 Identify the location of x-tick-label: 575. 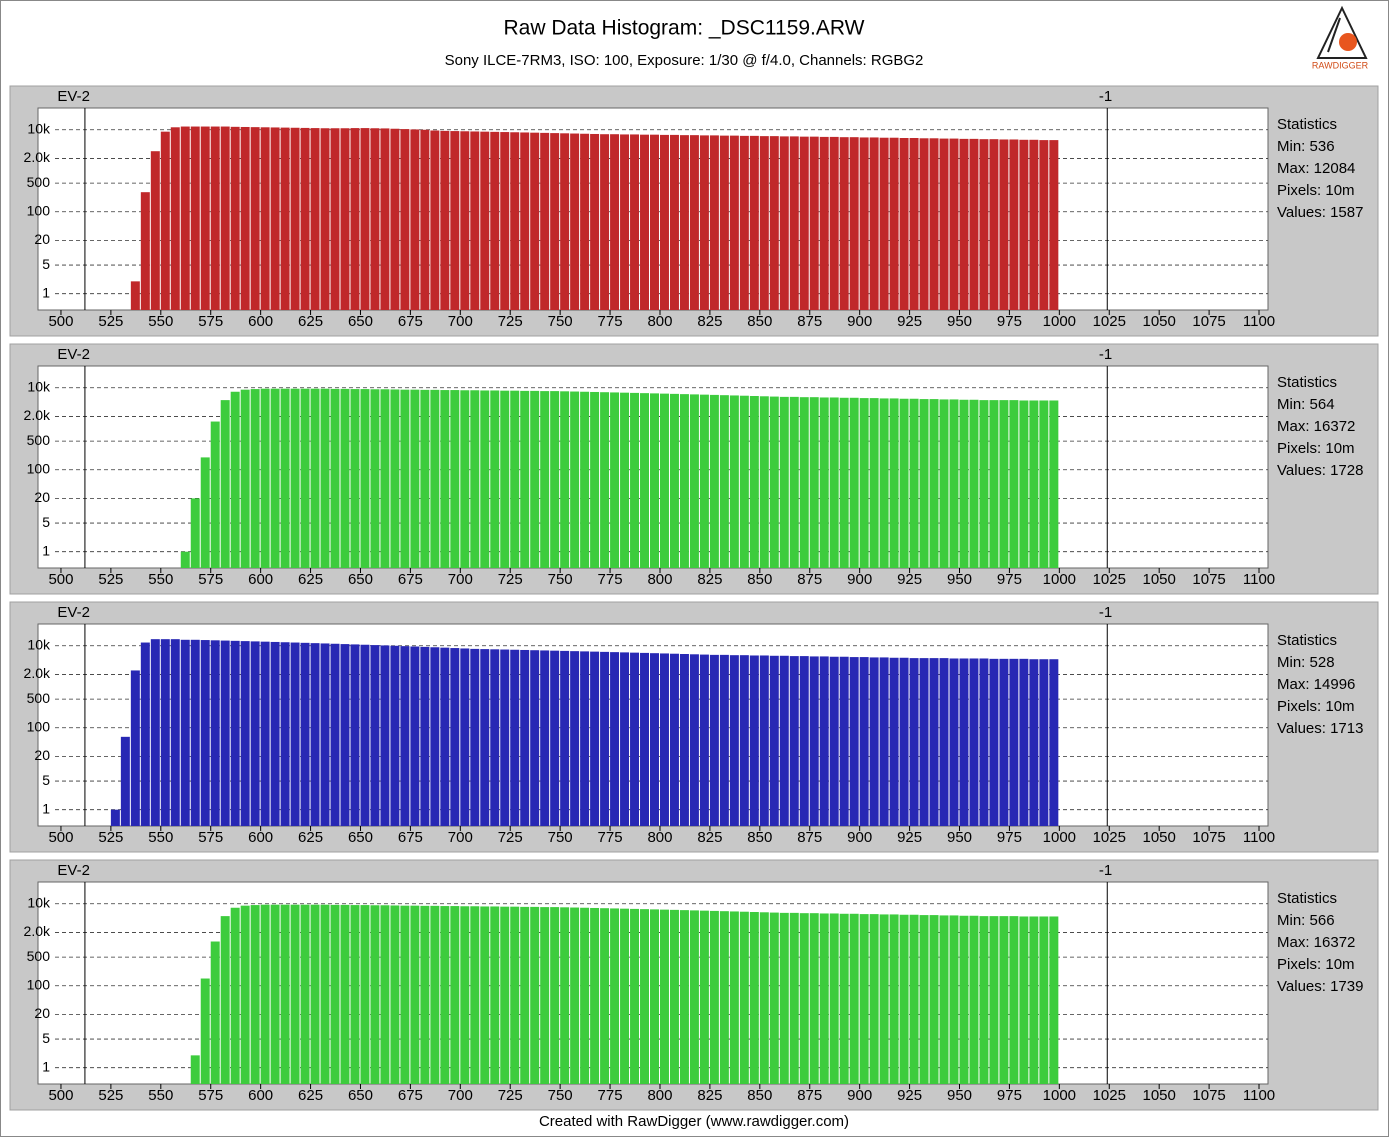
(210, 837).